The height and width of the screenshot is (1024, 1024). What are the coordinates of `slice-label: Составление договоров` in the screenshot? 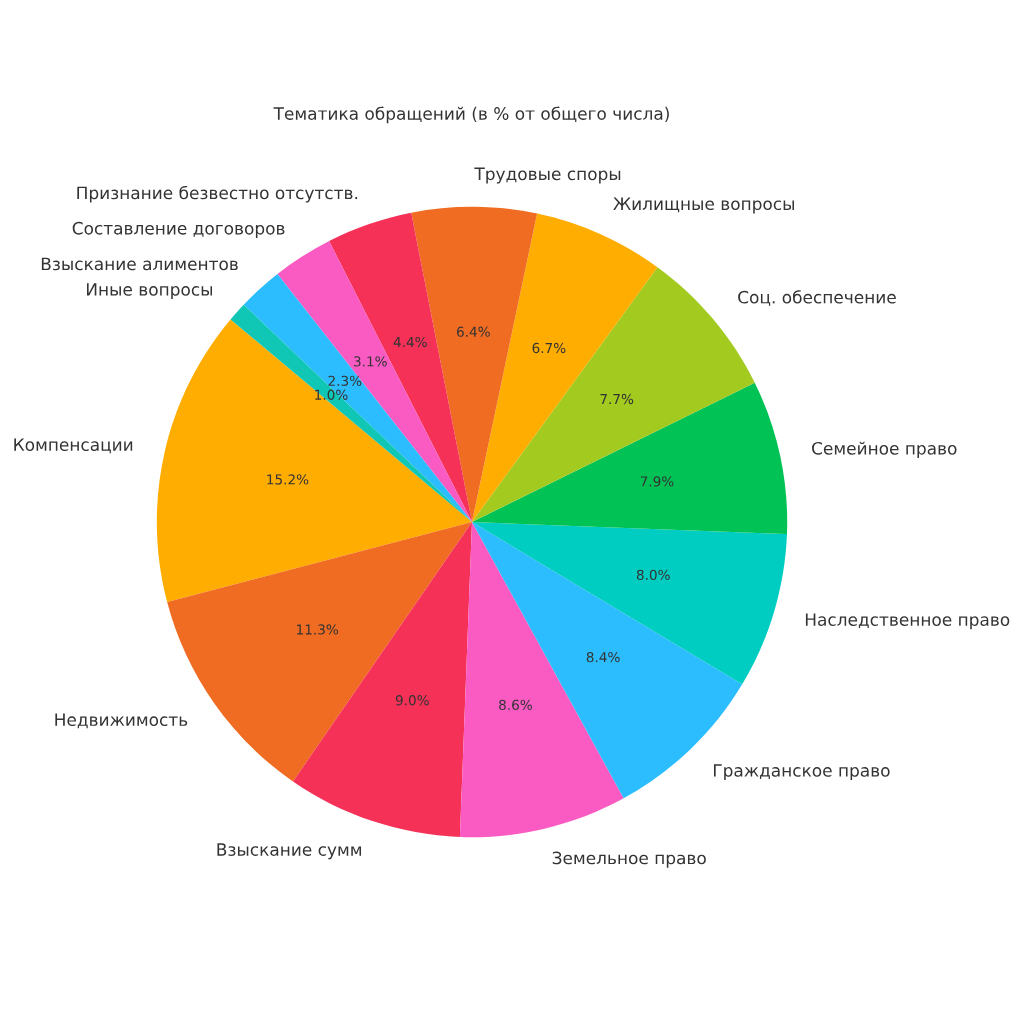 It's located at (178, 229).